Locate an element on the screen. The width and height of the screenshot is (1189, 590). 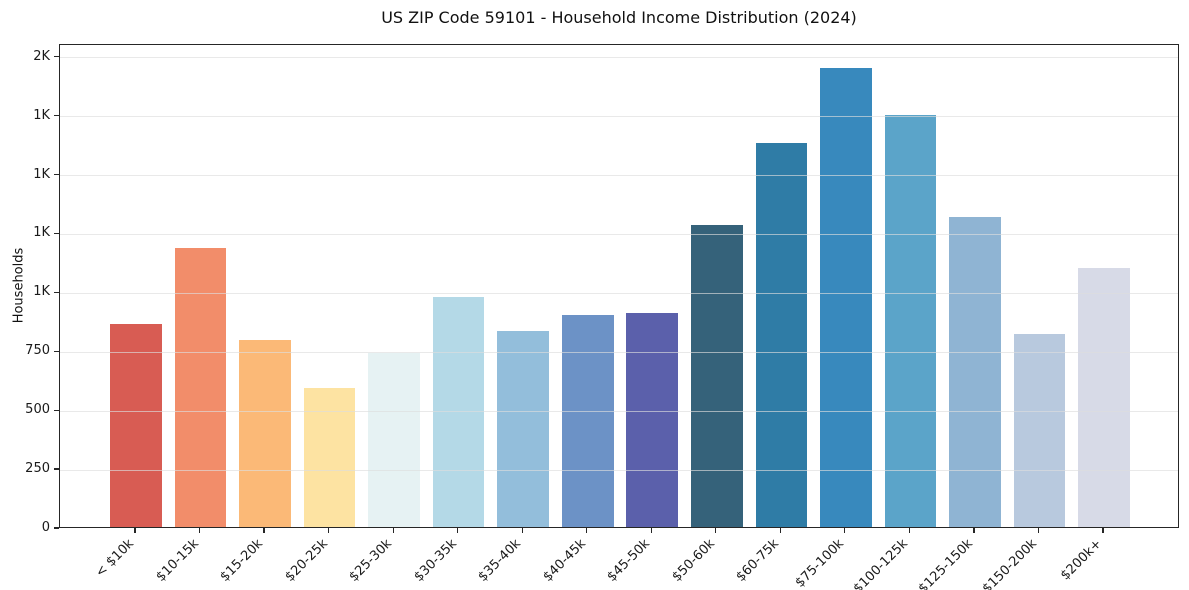
y-tick-label: 2K is located at coordinates (41, 56).